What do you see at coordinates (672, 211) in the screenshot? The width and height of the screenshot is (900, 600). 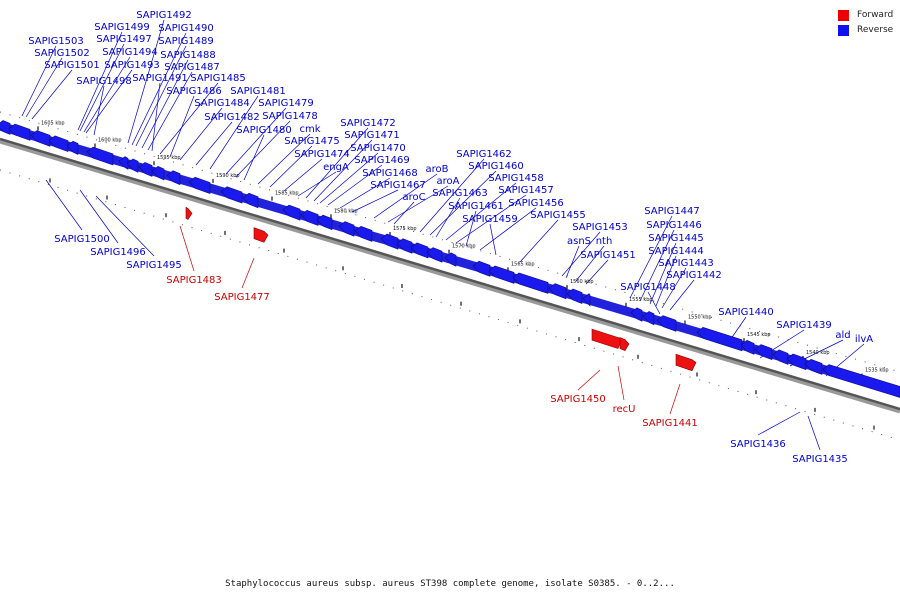 I see `gene-label-sapig1447: SAPIG1447` at bounding box center [672, 211].